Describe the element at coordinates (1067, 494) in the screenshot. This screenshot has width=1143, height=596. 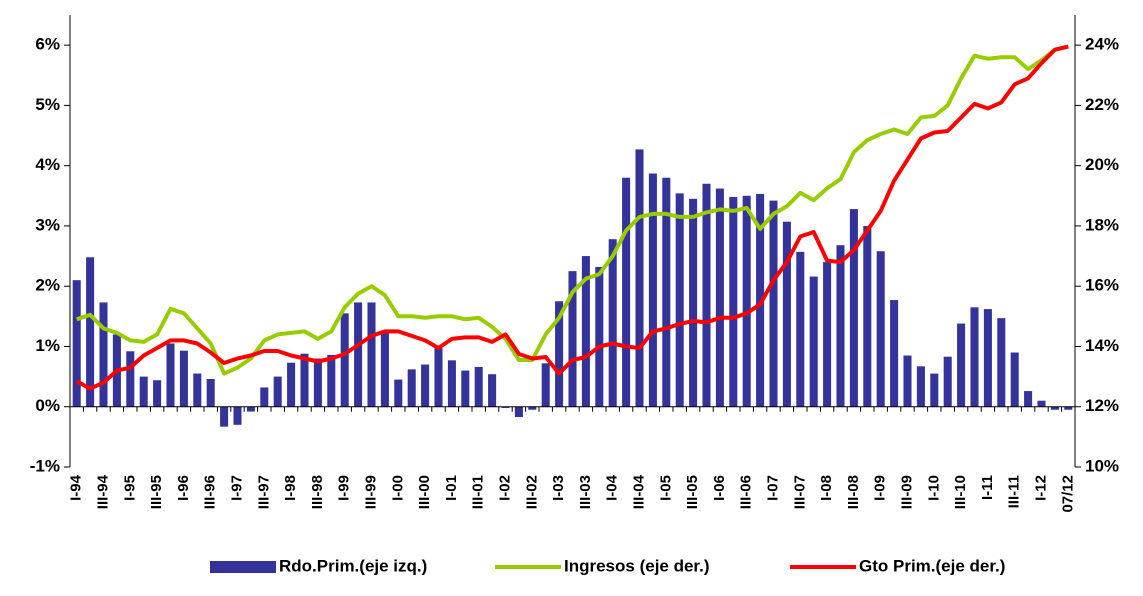
I see `x-tick-label: 07/12` at that location.